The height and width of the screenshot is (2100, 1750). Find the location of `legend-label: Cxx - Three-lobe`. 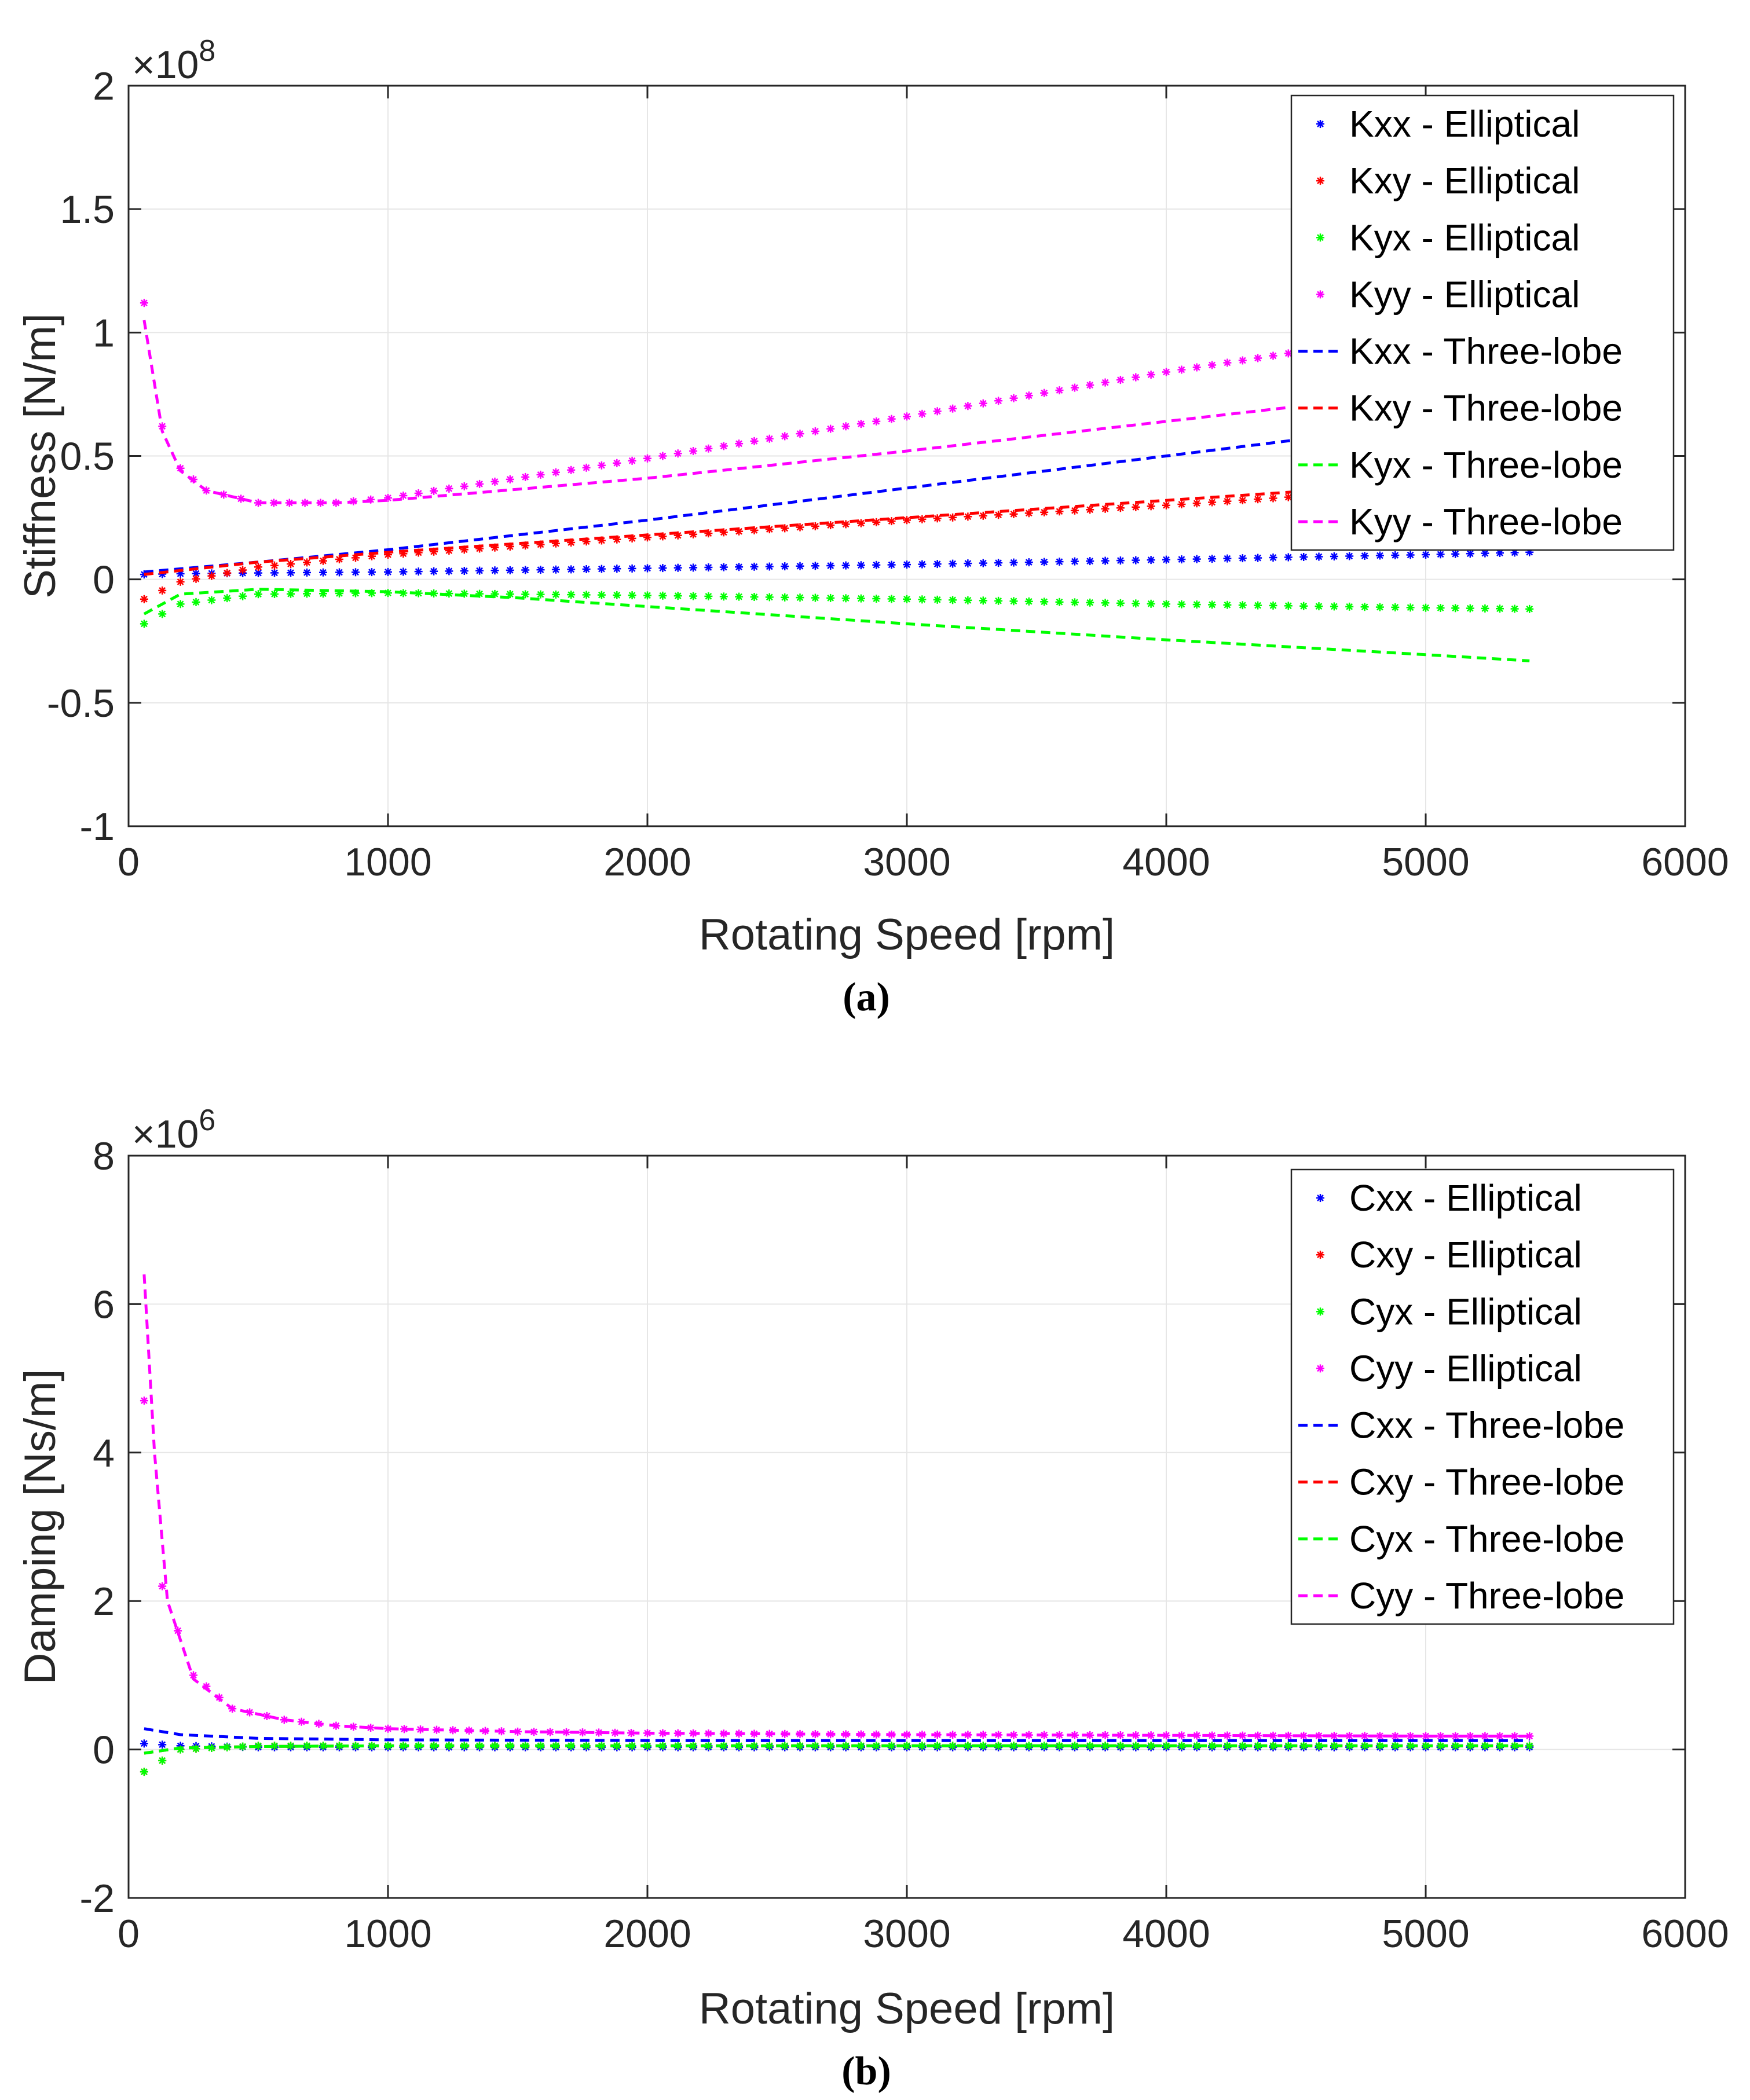

legend-label: Cxx - Three-lobe is located at coordinates (1486, 1425).